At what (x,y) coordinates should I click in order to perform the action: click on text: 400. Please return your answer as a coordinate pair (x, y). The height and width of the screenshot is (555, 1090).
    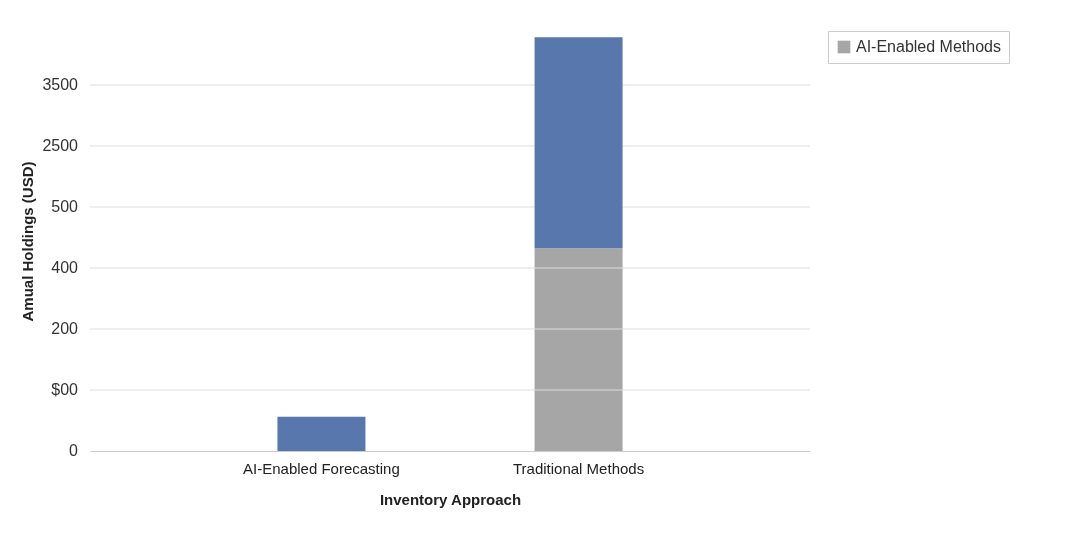
    Looking at the image, I should click on (65, 267).